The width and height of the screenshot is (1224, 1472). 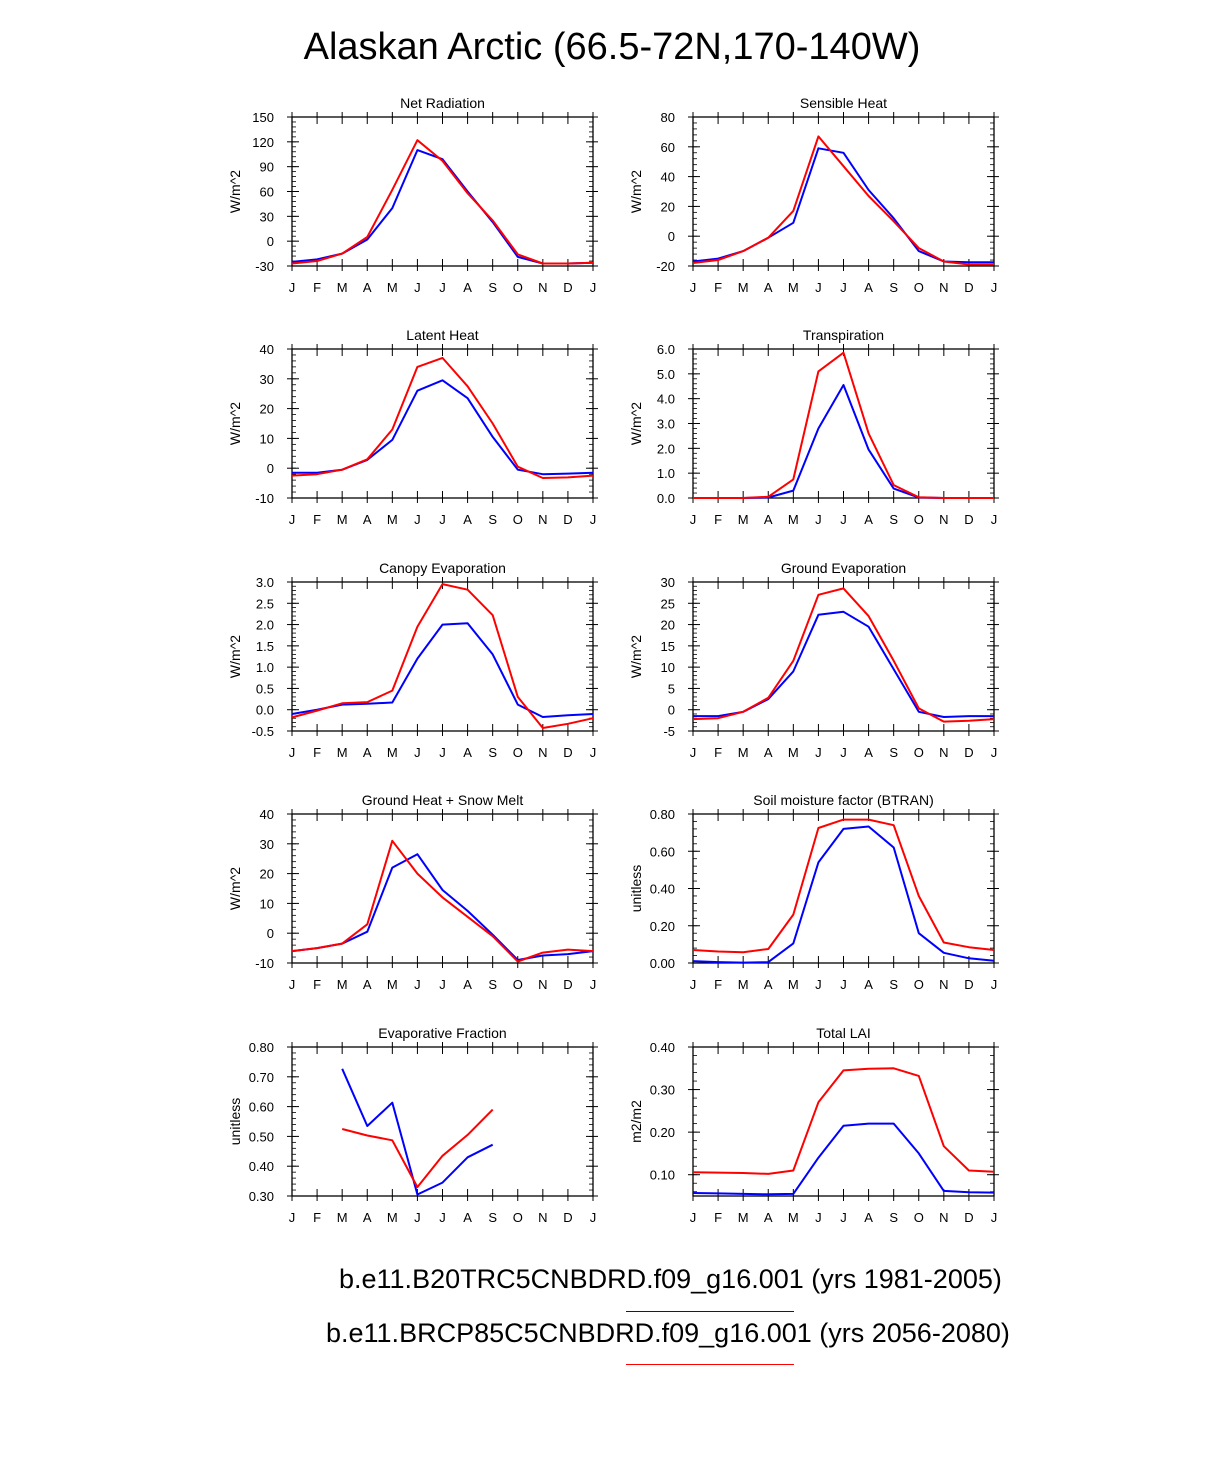 What do you see at coordinates (666, 399) in the screenshot?
I see `panel-transpiration-ytick-label: 4.0` at bounding box center [666, 399].